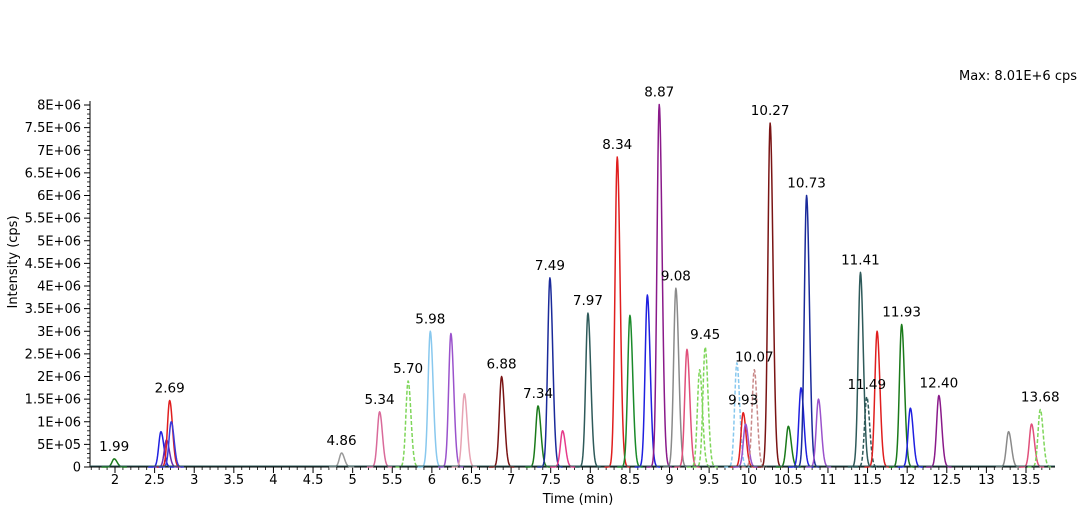 The width and height of the screenshot is (1080, 511). What do you see at coordinates (114, 447) in the screenshot?
I see `peak-label: 1.99` at bounding box center [114, 447].